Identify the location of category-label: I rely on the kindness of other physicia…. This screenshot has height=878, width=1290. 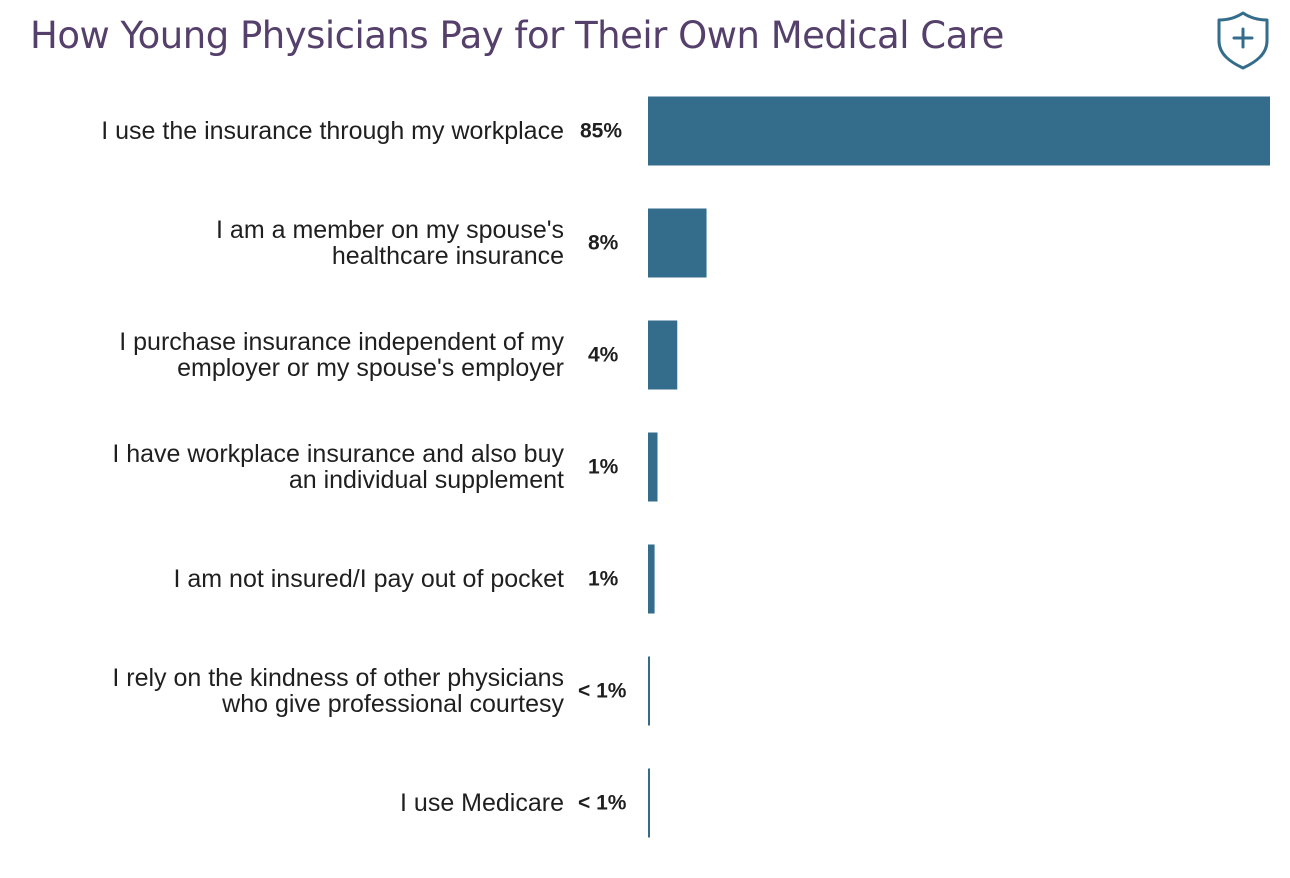
(338, 678).